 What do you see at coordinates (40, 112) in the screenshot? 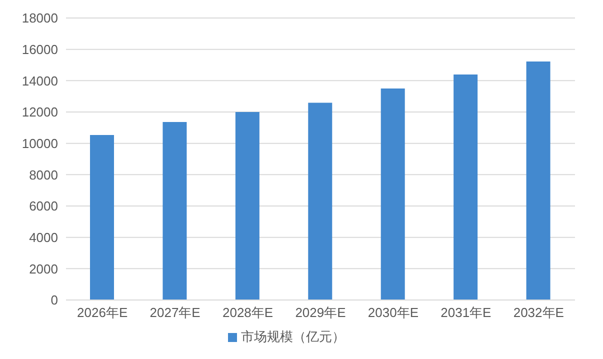
I see `y-tick-label: 12000` at bounding box center [40, 112].